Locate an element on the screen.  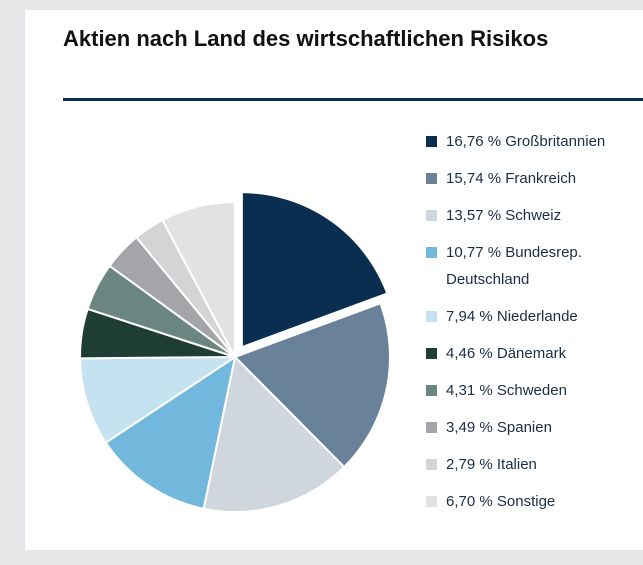
legend-value: 6,70 % is located at coordinates (469, 501).